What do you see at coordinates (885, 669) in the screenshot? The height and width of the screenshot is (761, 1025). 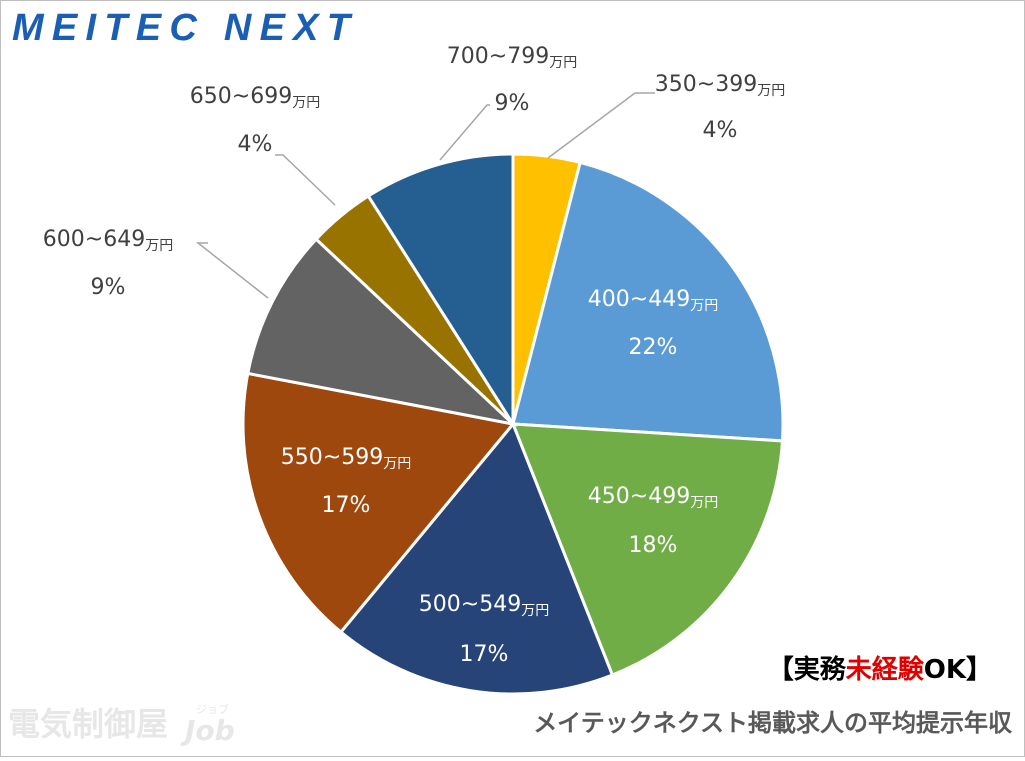 I see `badge-part: 未経験` at bounding box center [885, 669].